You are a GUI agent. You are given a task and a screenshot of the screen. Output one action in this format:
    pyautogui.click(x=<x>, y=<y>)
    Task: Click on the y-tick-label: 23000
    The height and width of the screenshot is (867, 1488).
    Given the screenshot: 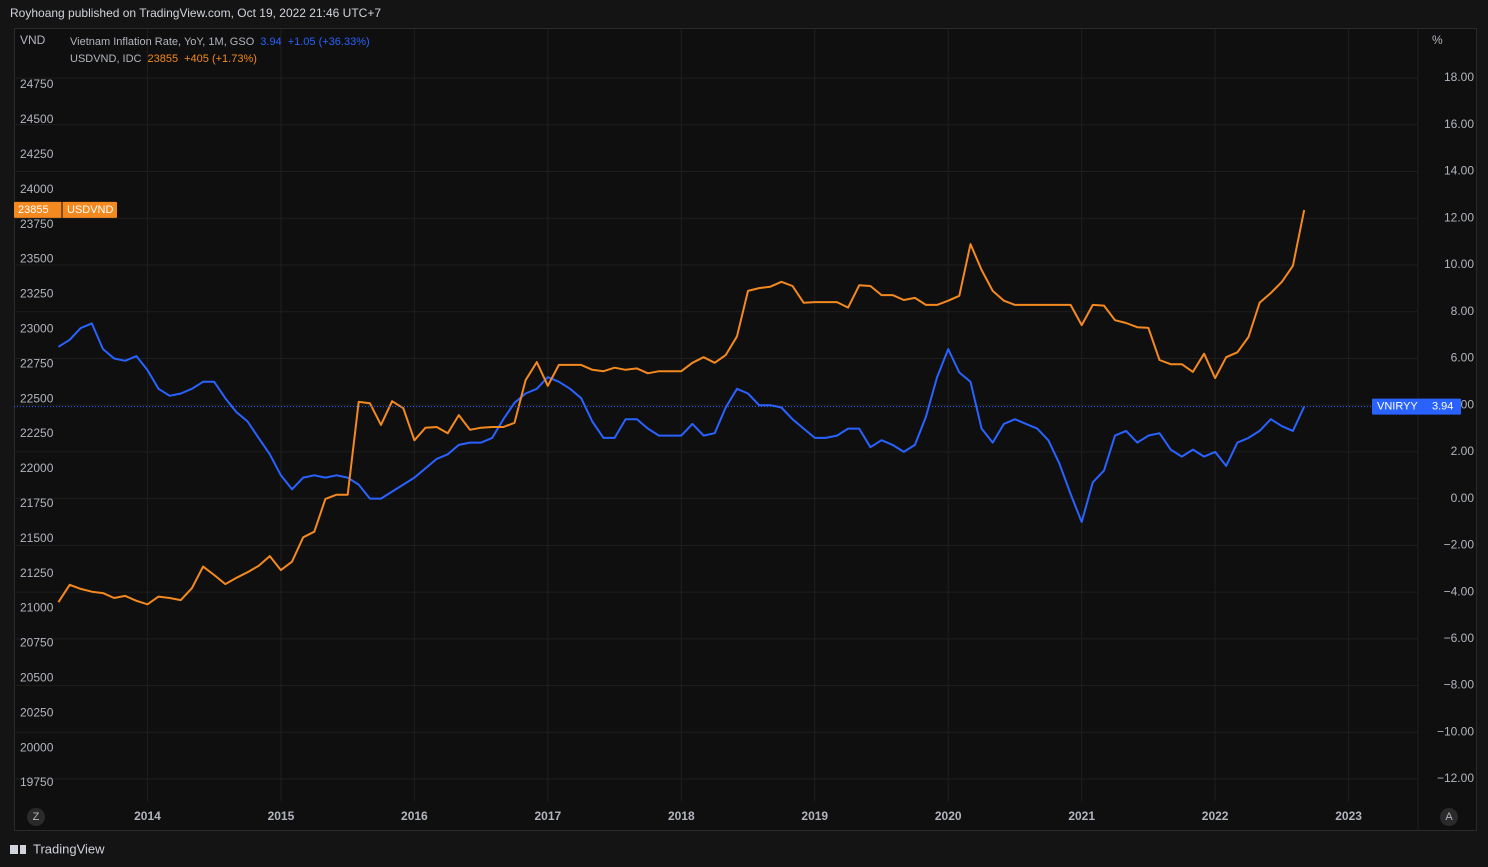 What is the action you would take?
    pyautogui.click(x=37, y=328)
    